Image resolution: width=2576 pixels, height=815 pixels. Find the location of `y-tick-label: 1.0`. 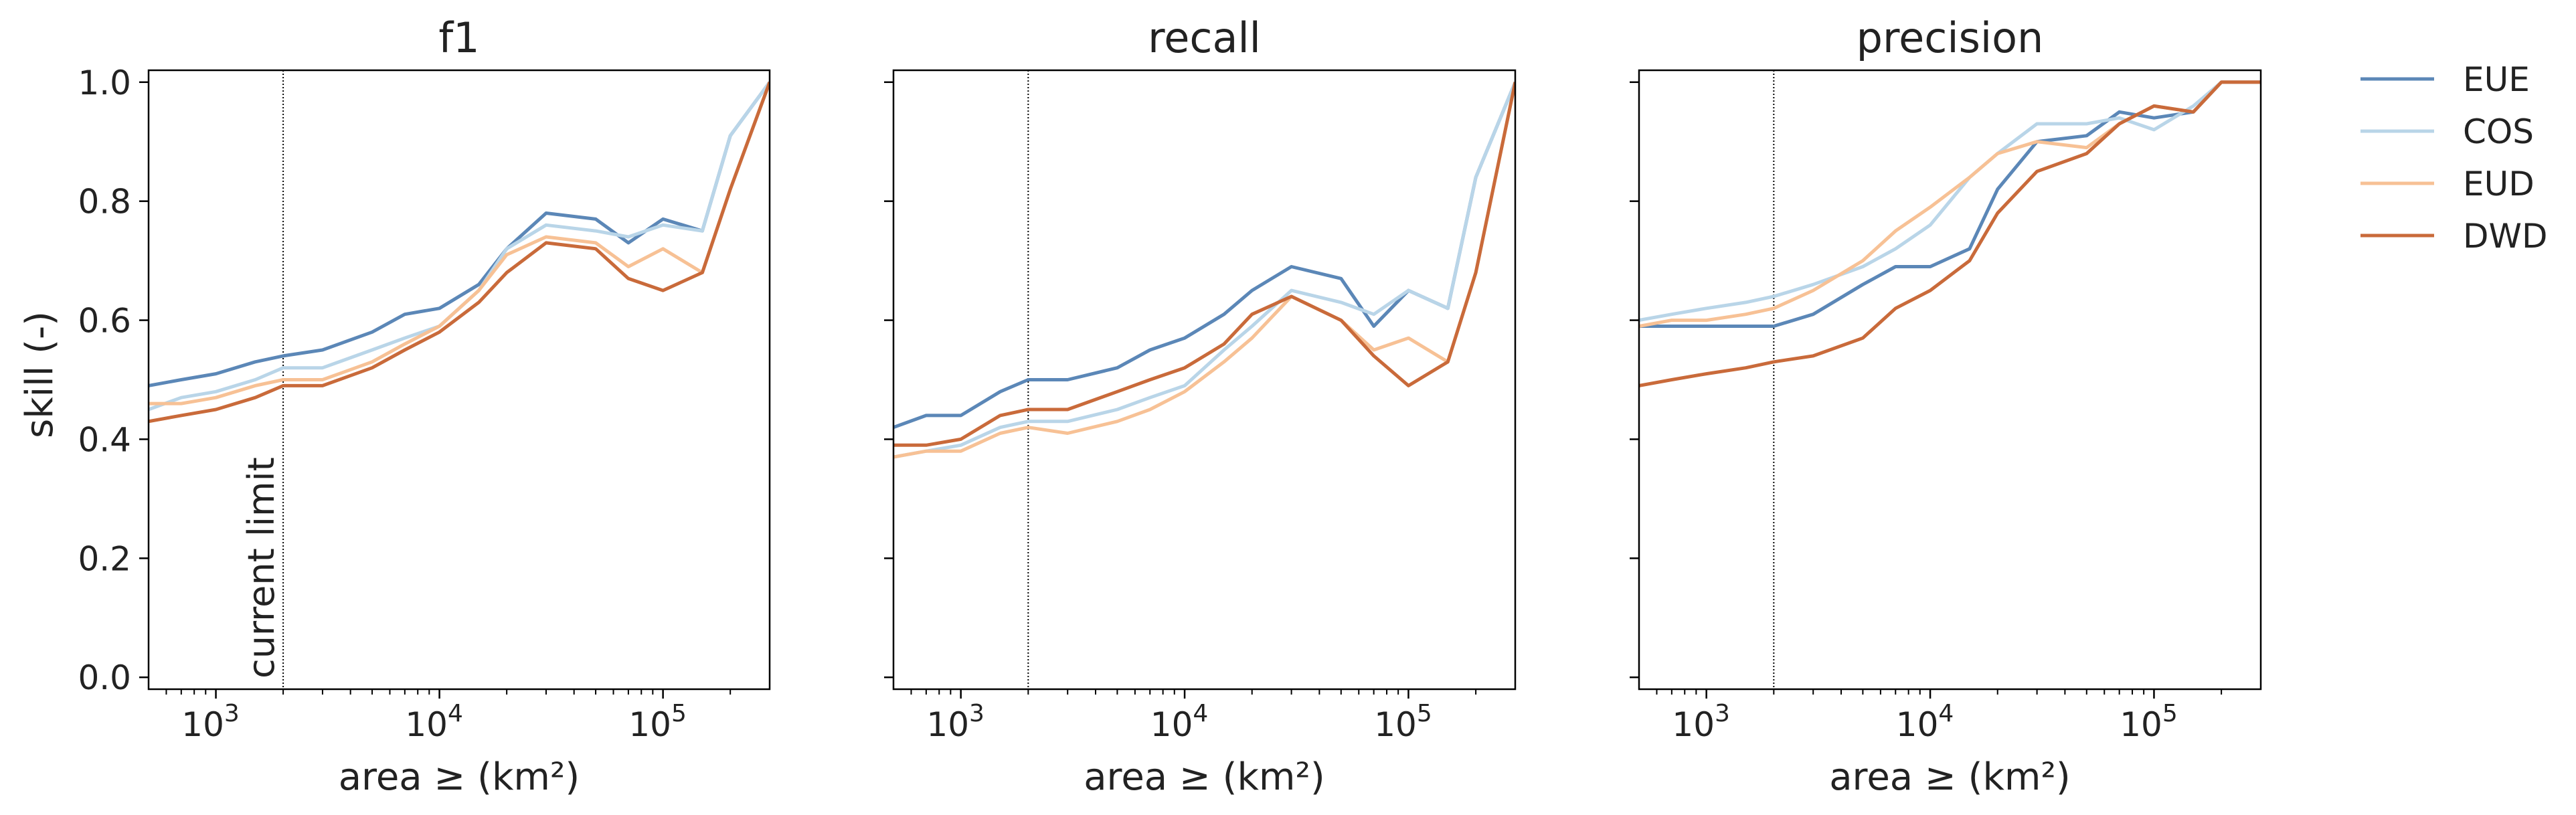

y-tick-label: 1.0 is located at coordinates (105, 83).